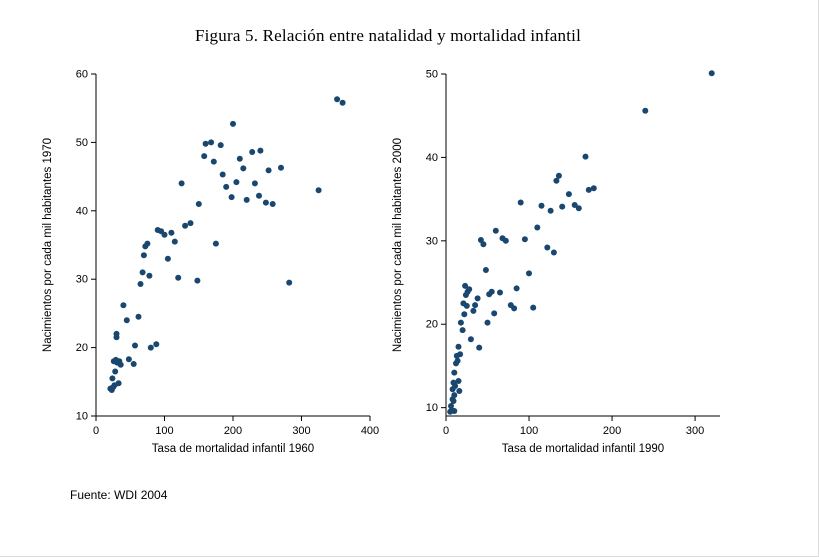  What do you see at coordinates (398, 245) in the screenshot?
I see `svg-text:Nacimientos por cada mil habit: Nacimientos por cada mil habitantes 2000` at bounding box center [398, 245].